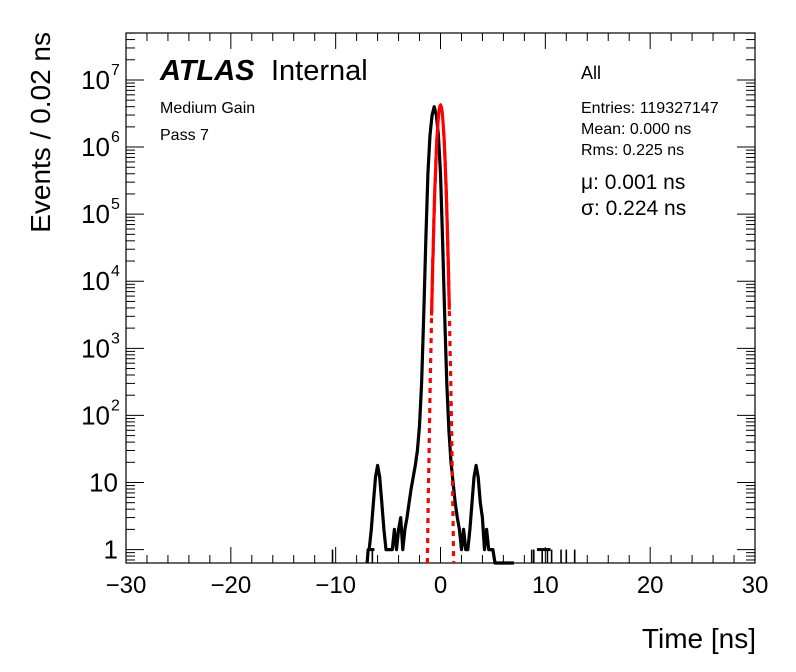 The height and width of the screenshot is (672, 796). Describe the element at coordinates (319, 71) in the screenshot. I see `internal-label: Internal` at that location.